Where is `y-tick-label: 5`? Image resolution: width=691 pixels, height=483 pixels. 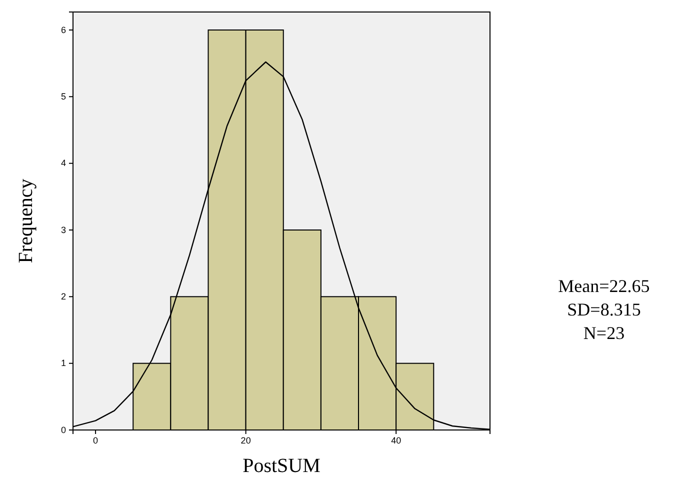 y-tick-label: 5 is located at coordinates (63, 97).